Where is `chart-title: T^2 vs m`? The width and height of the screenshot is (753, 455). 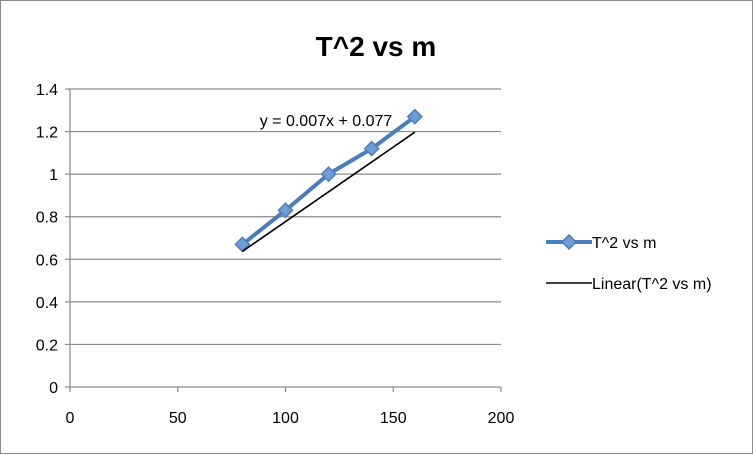
chart-title: T^2 vs m is located at coordinates (376, 46).